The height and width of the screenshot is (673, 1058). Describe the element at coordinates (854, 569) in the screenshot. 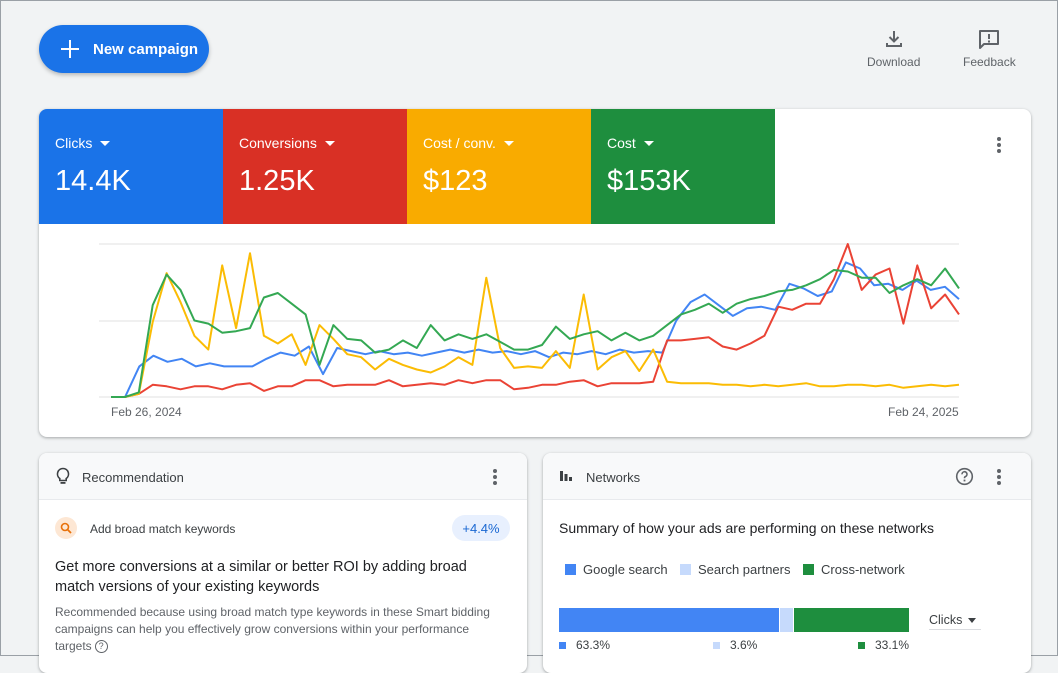

I see `legend-cross-network: Cross-network` at that location.